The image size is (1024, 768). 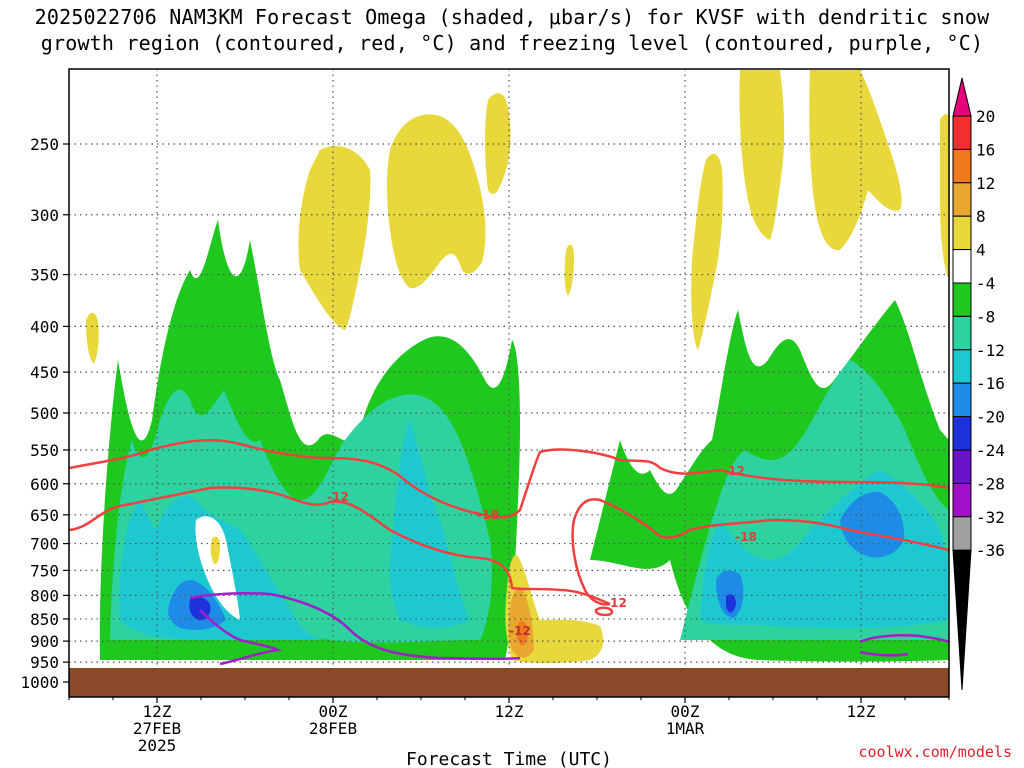 What do you see at coordinates (44, 413) in the screenshot?
I see `y-tick-label: 500` at bounding box center [44, 413].